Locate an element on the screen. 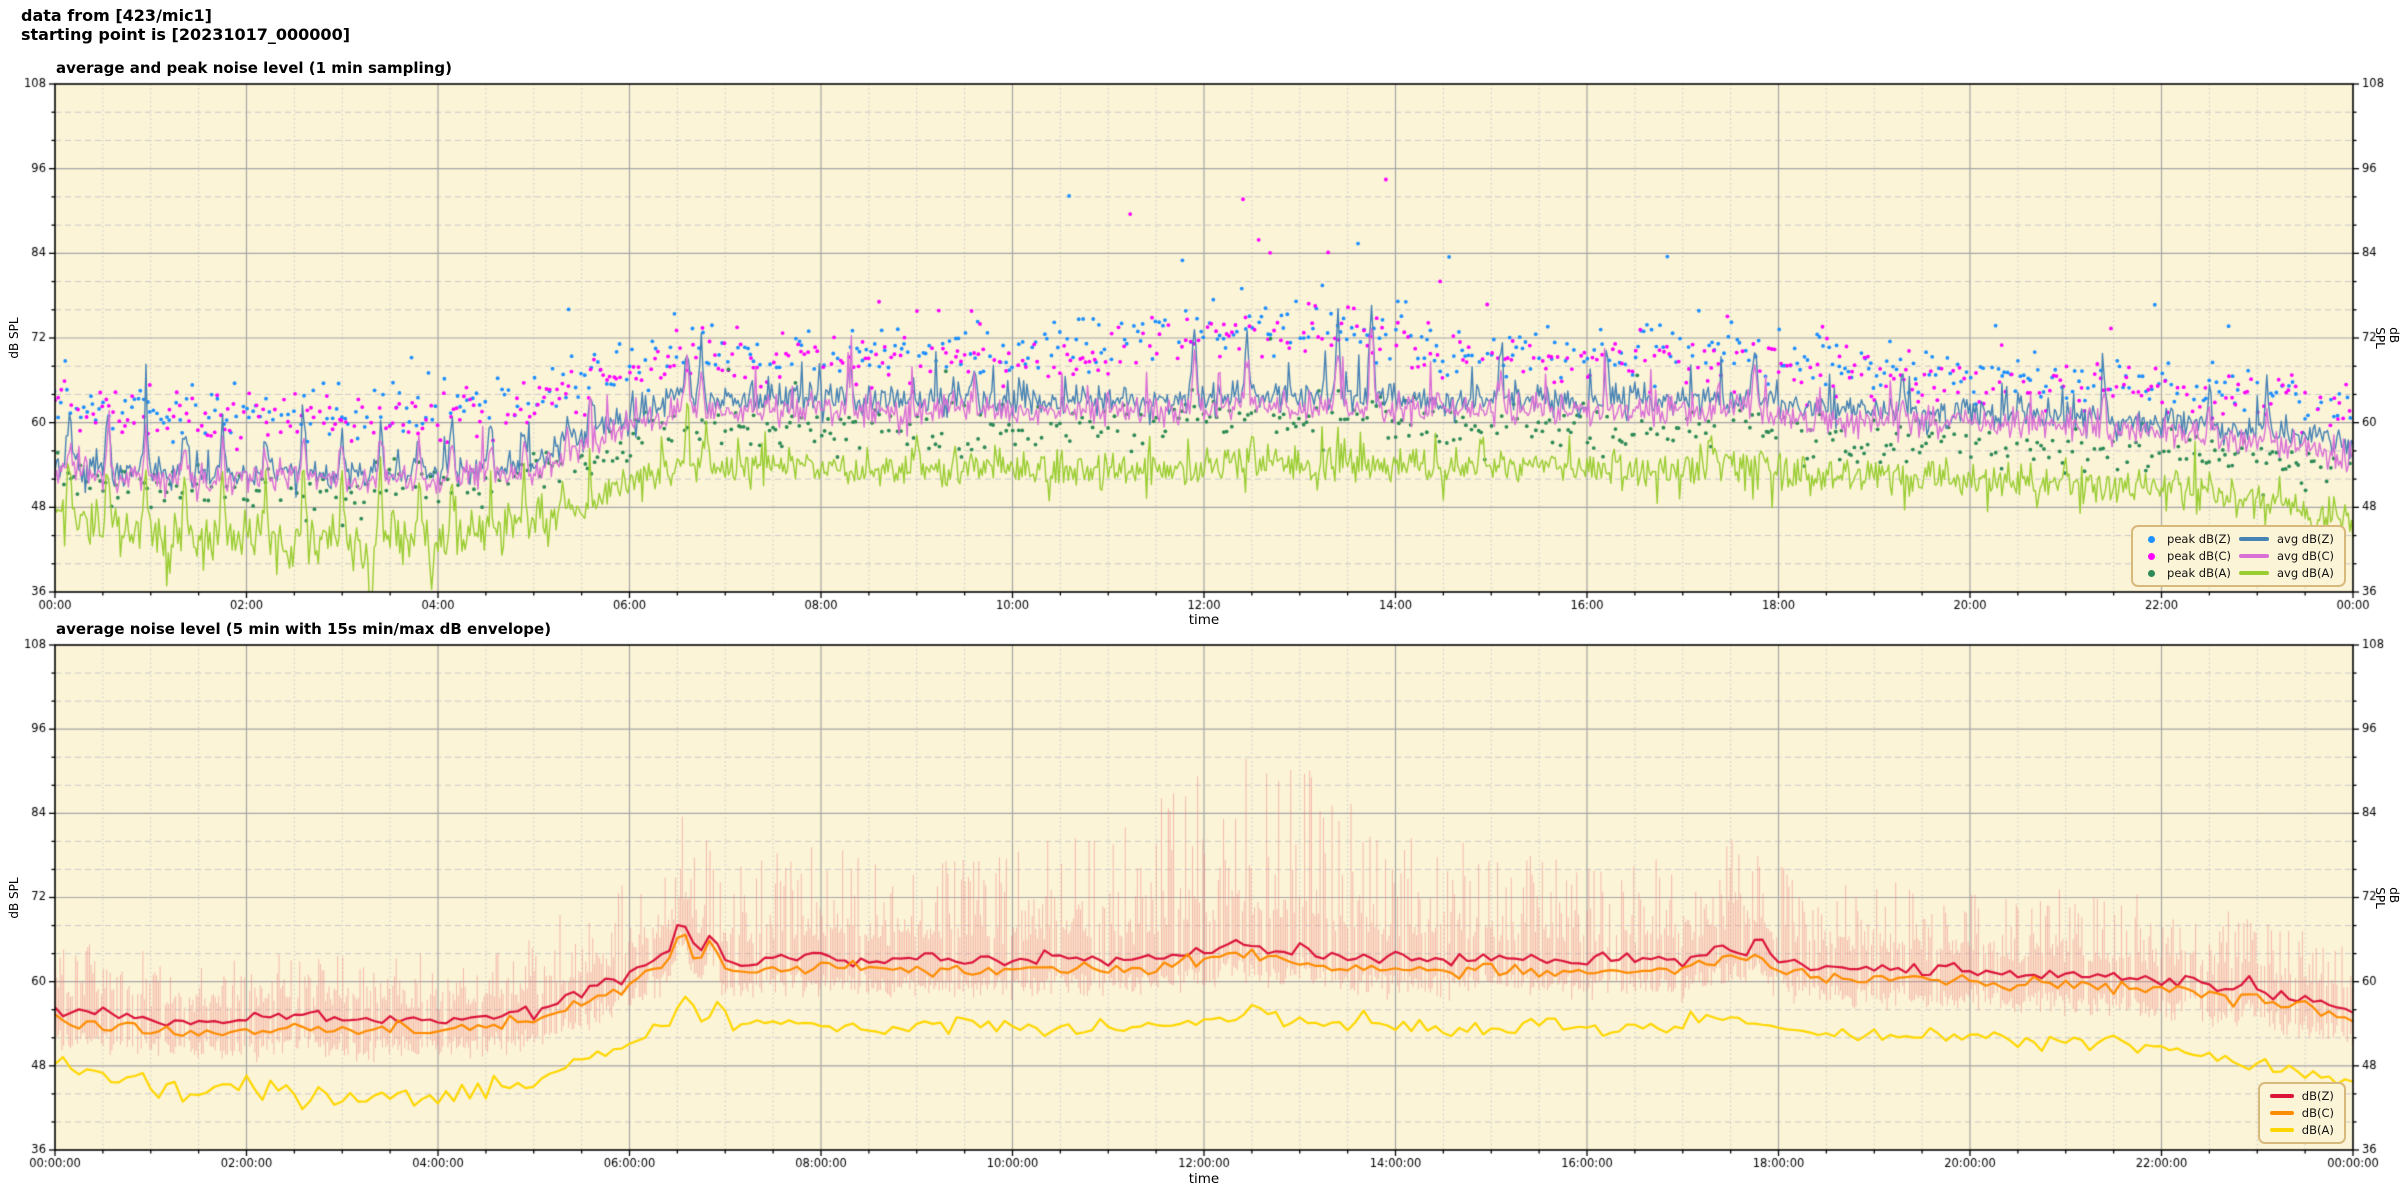 This screenshot has width=2400, height=1200. legend-label: peak dB(A) is located at coordinates (2199, 573).